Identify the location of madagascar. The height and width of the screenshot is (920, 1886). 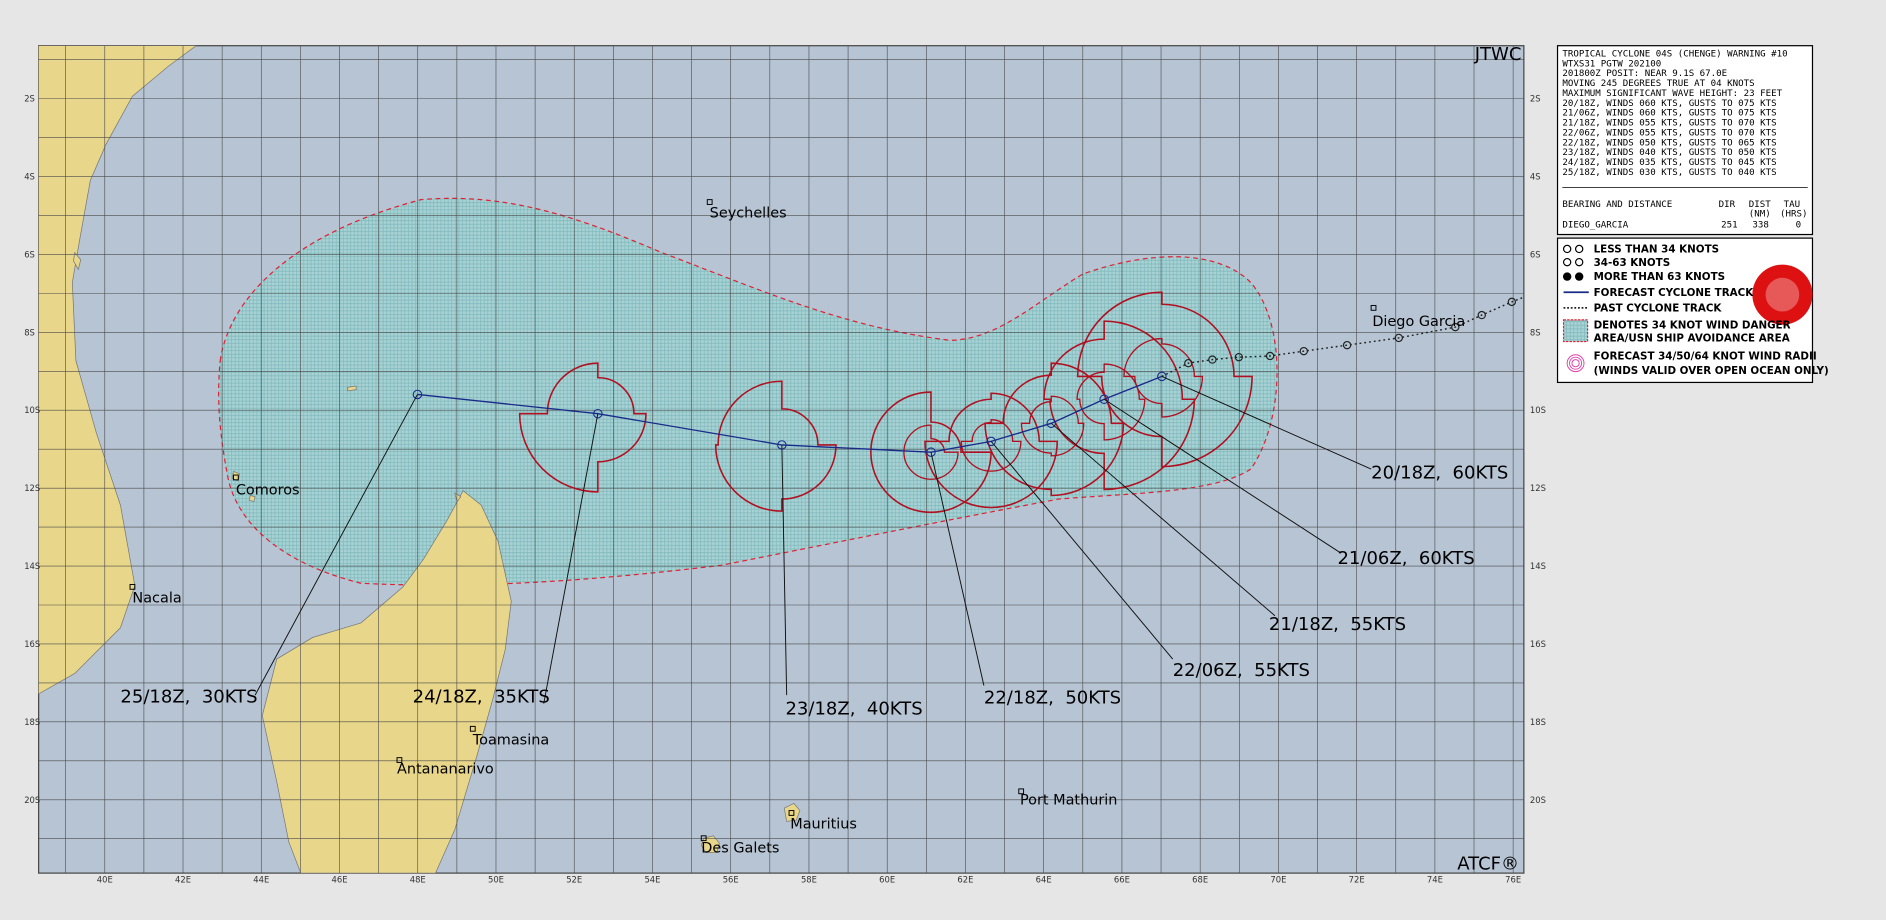
(386, 682).